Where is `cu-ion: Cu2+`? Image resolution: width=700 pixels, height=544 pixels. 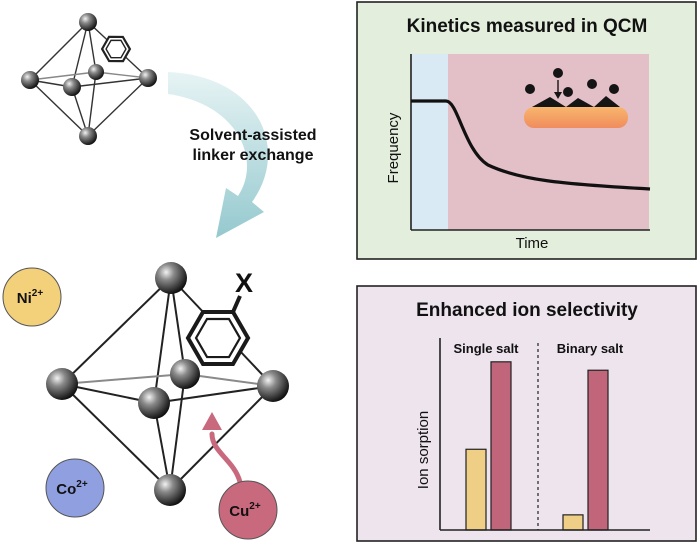
cu-ion: Cu2+ is located at coordinates (248, 510).